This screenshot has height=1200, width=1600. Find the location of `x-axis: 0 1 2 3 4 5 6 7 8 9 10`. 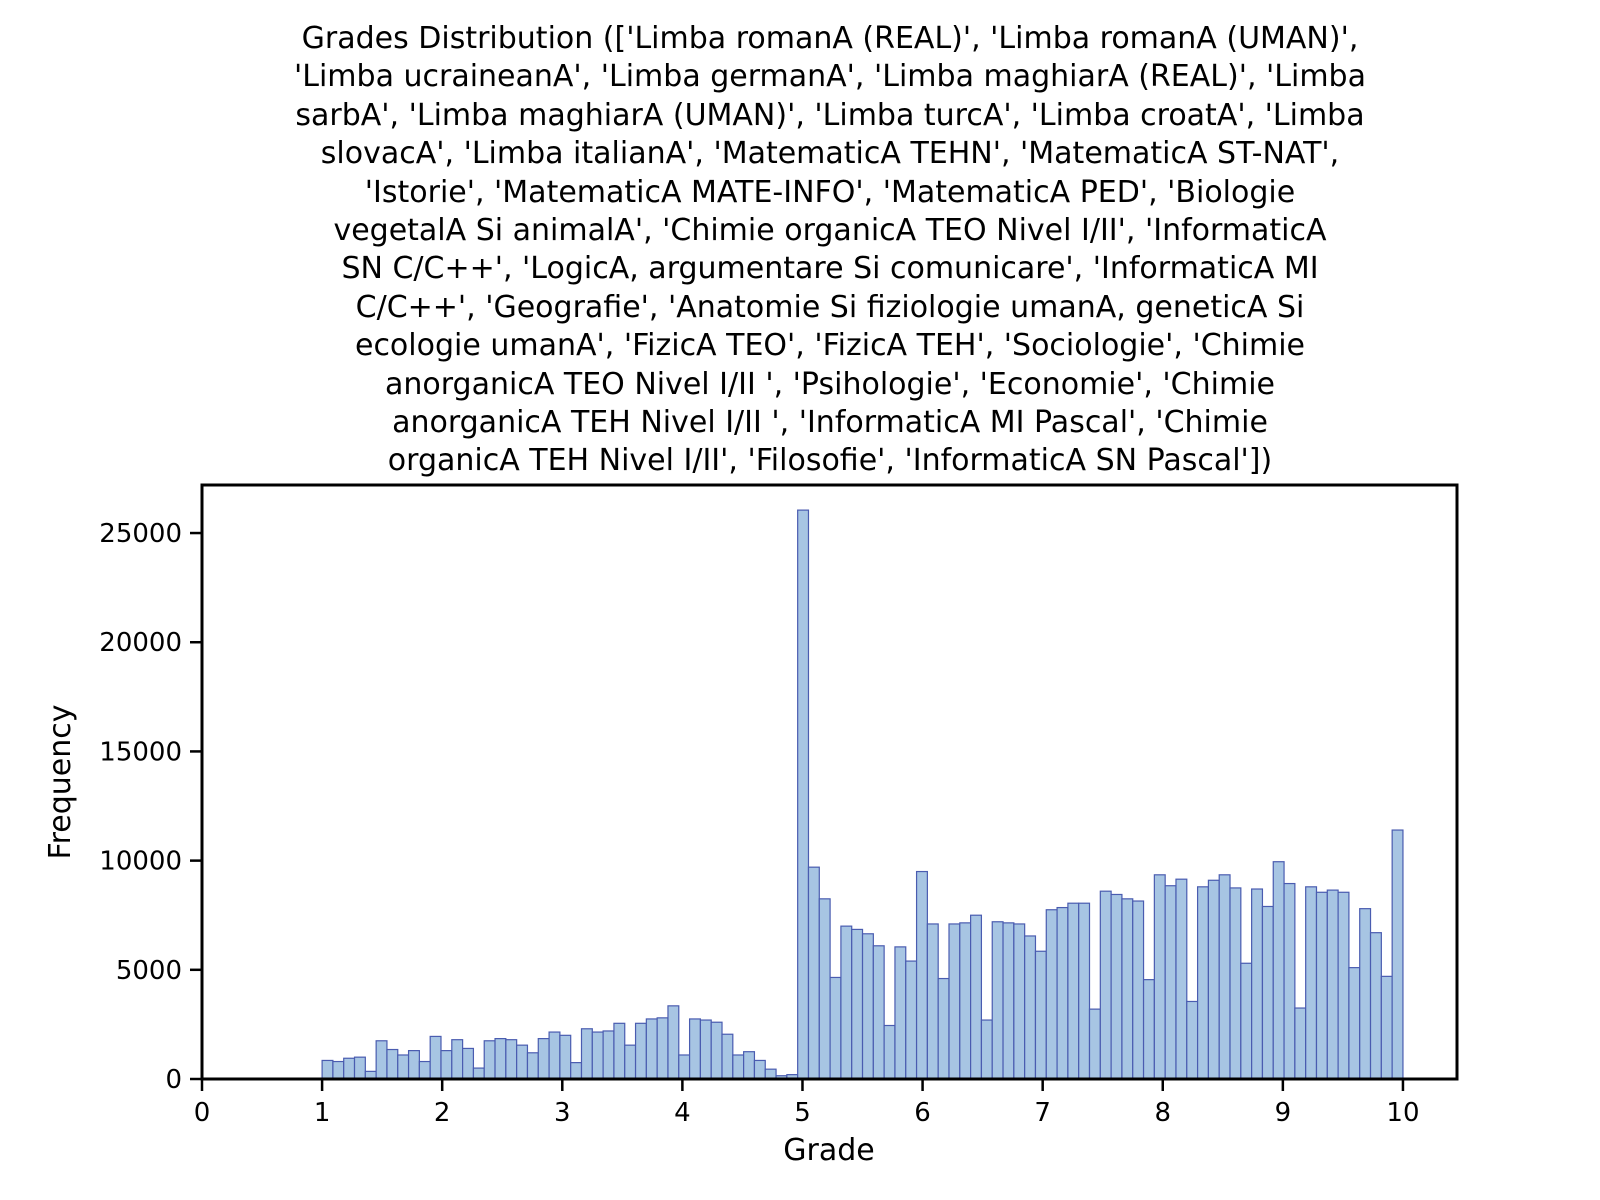

x-axis: 0 1 2 3 4 5 6 7 8 9 10 is located at coordinates (807, 1103).